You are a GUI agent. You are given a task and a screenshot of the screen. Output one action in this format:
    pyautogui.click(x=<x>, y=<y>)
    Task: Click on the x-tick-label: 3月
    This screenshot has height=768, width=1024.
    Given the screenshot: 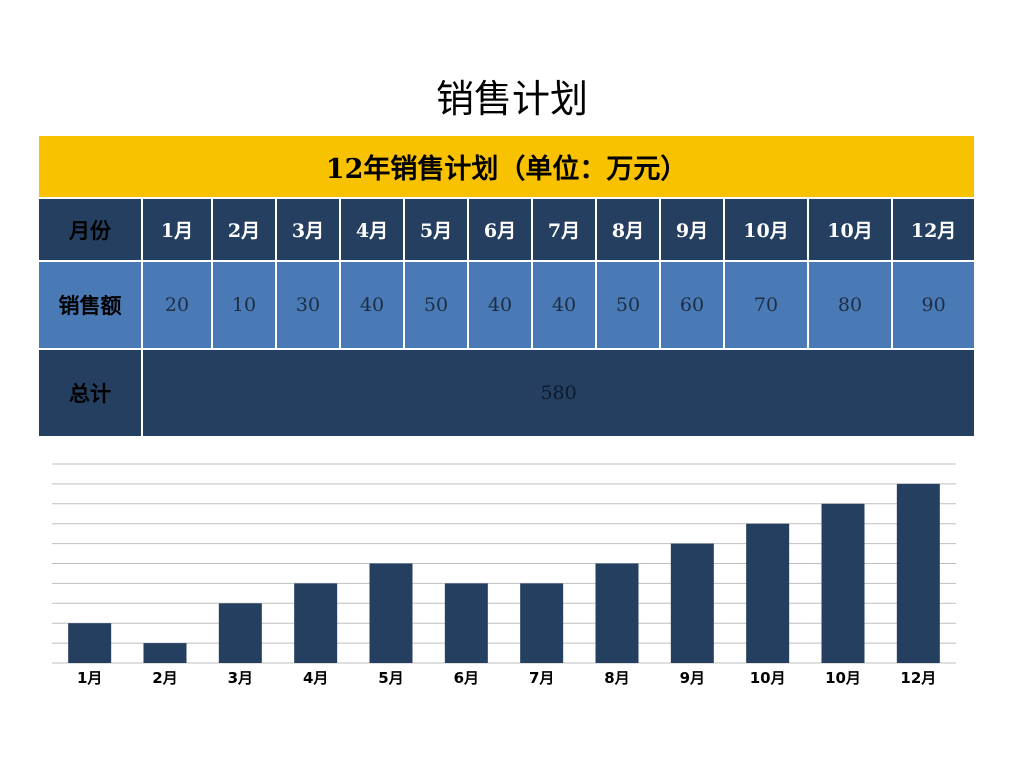 What is the action you would take?
    pyautogui.click(x=240, y=678)
    